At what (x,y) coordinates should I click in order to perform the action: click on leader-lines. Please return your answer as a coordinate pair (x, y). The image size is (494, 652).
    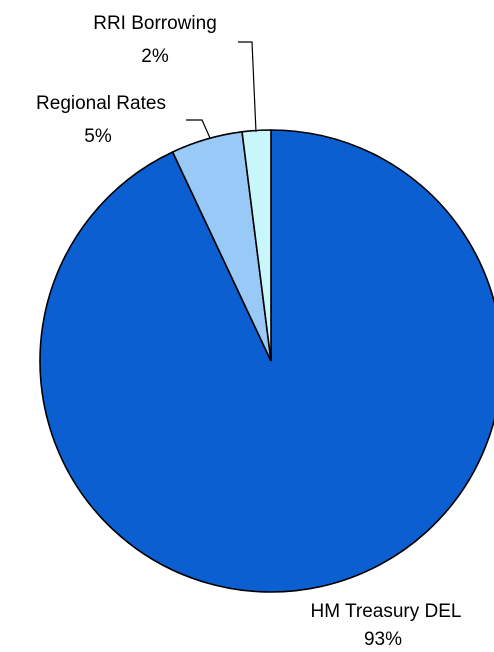
    Looking at the image, I should click on (221, 90).